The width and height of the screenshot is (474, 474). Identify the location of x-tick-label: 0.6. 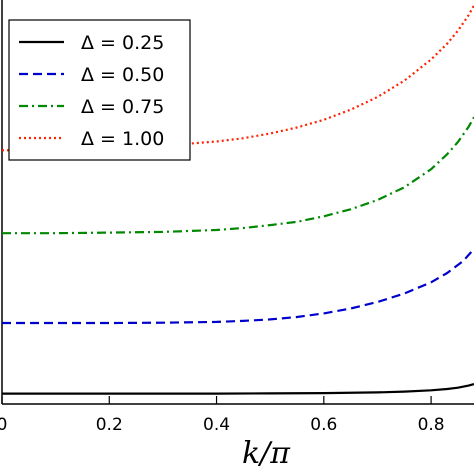
(323, 425).